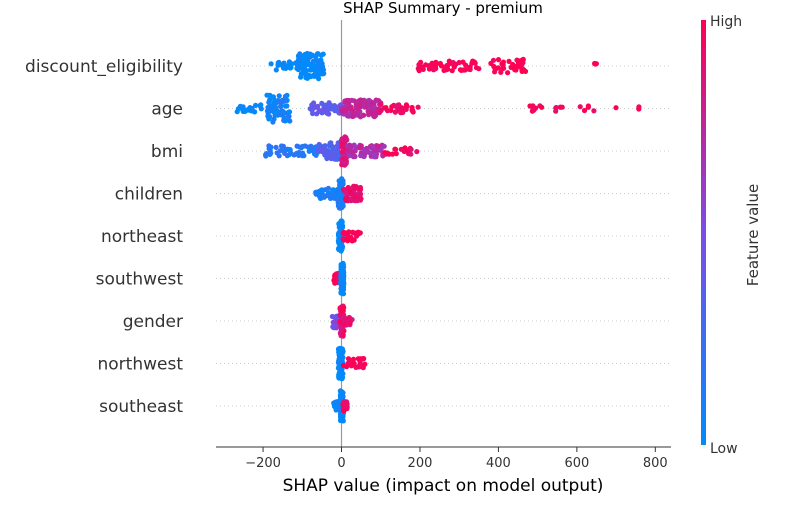  Describe the element at coordinates (420, 463) in the screenshot. I see `x-tick-label: 200` at that location.